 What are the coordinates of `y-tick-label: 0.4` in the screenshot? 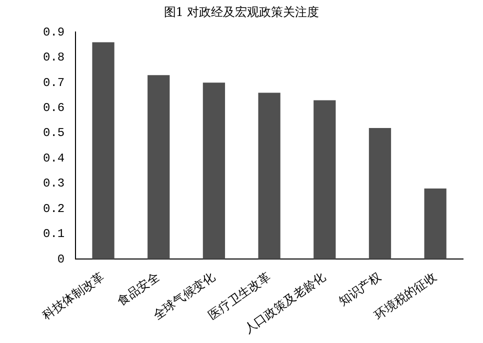 It's located at (53, 158).